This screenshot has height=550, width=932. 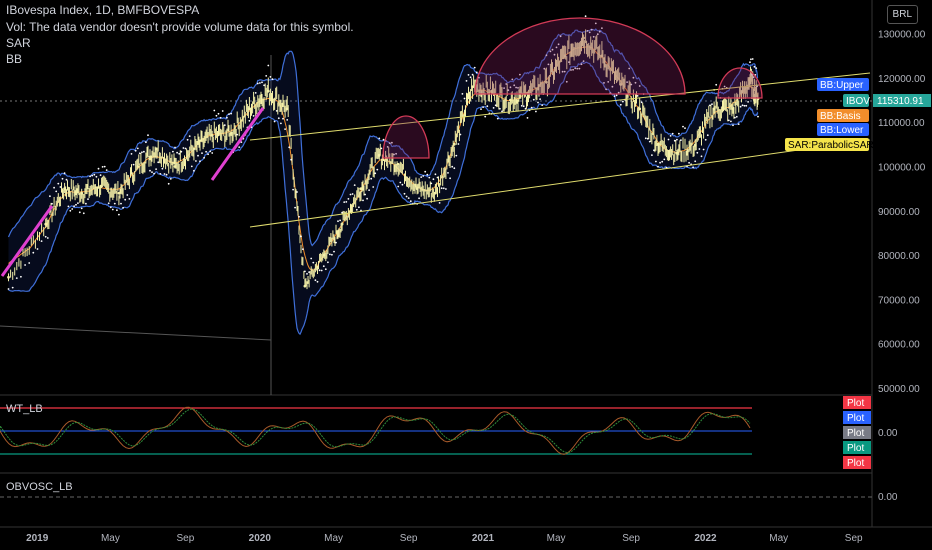 I want to click on channel-lower, so click(x=560, y=183).